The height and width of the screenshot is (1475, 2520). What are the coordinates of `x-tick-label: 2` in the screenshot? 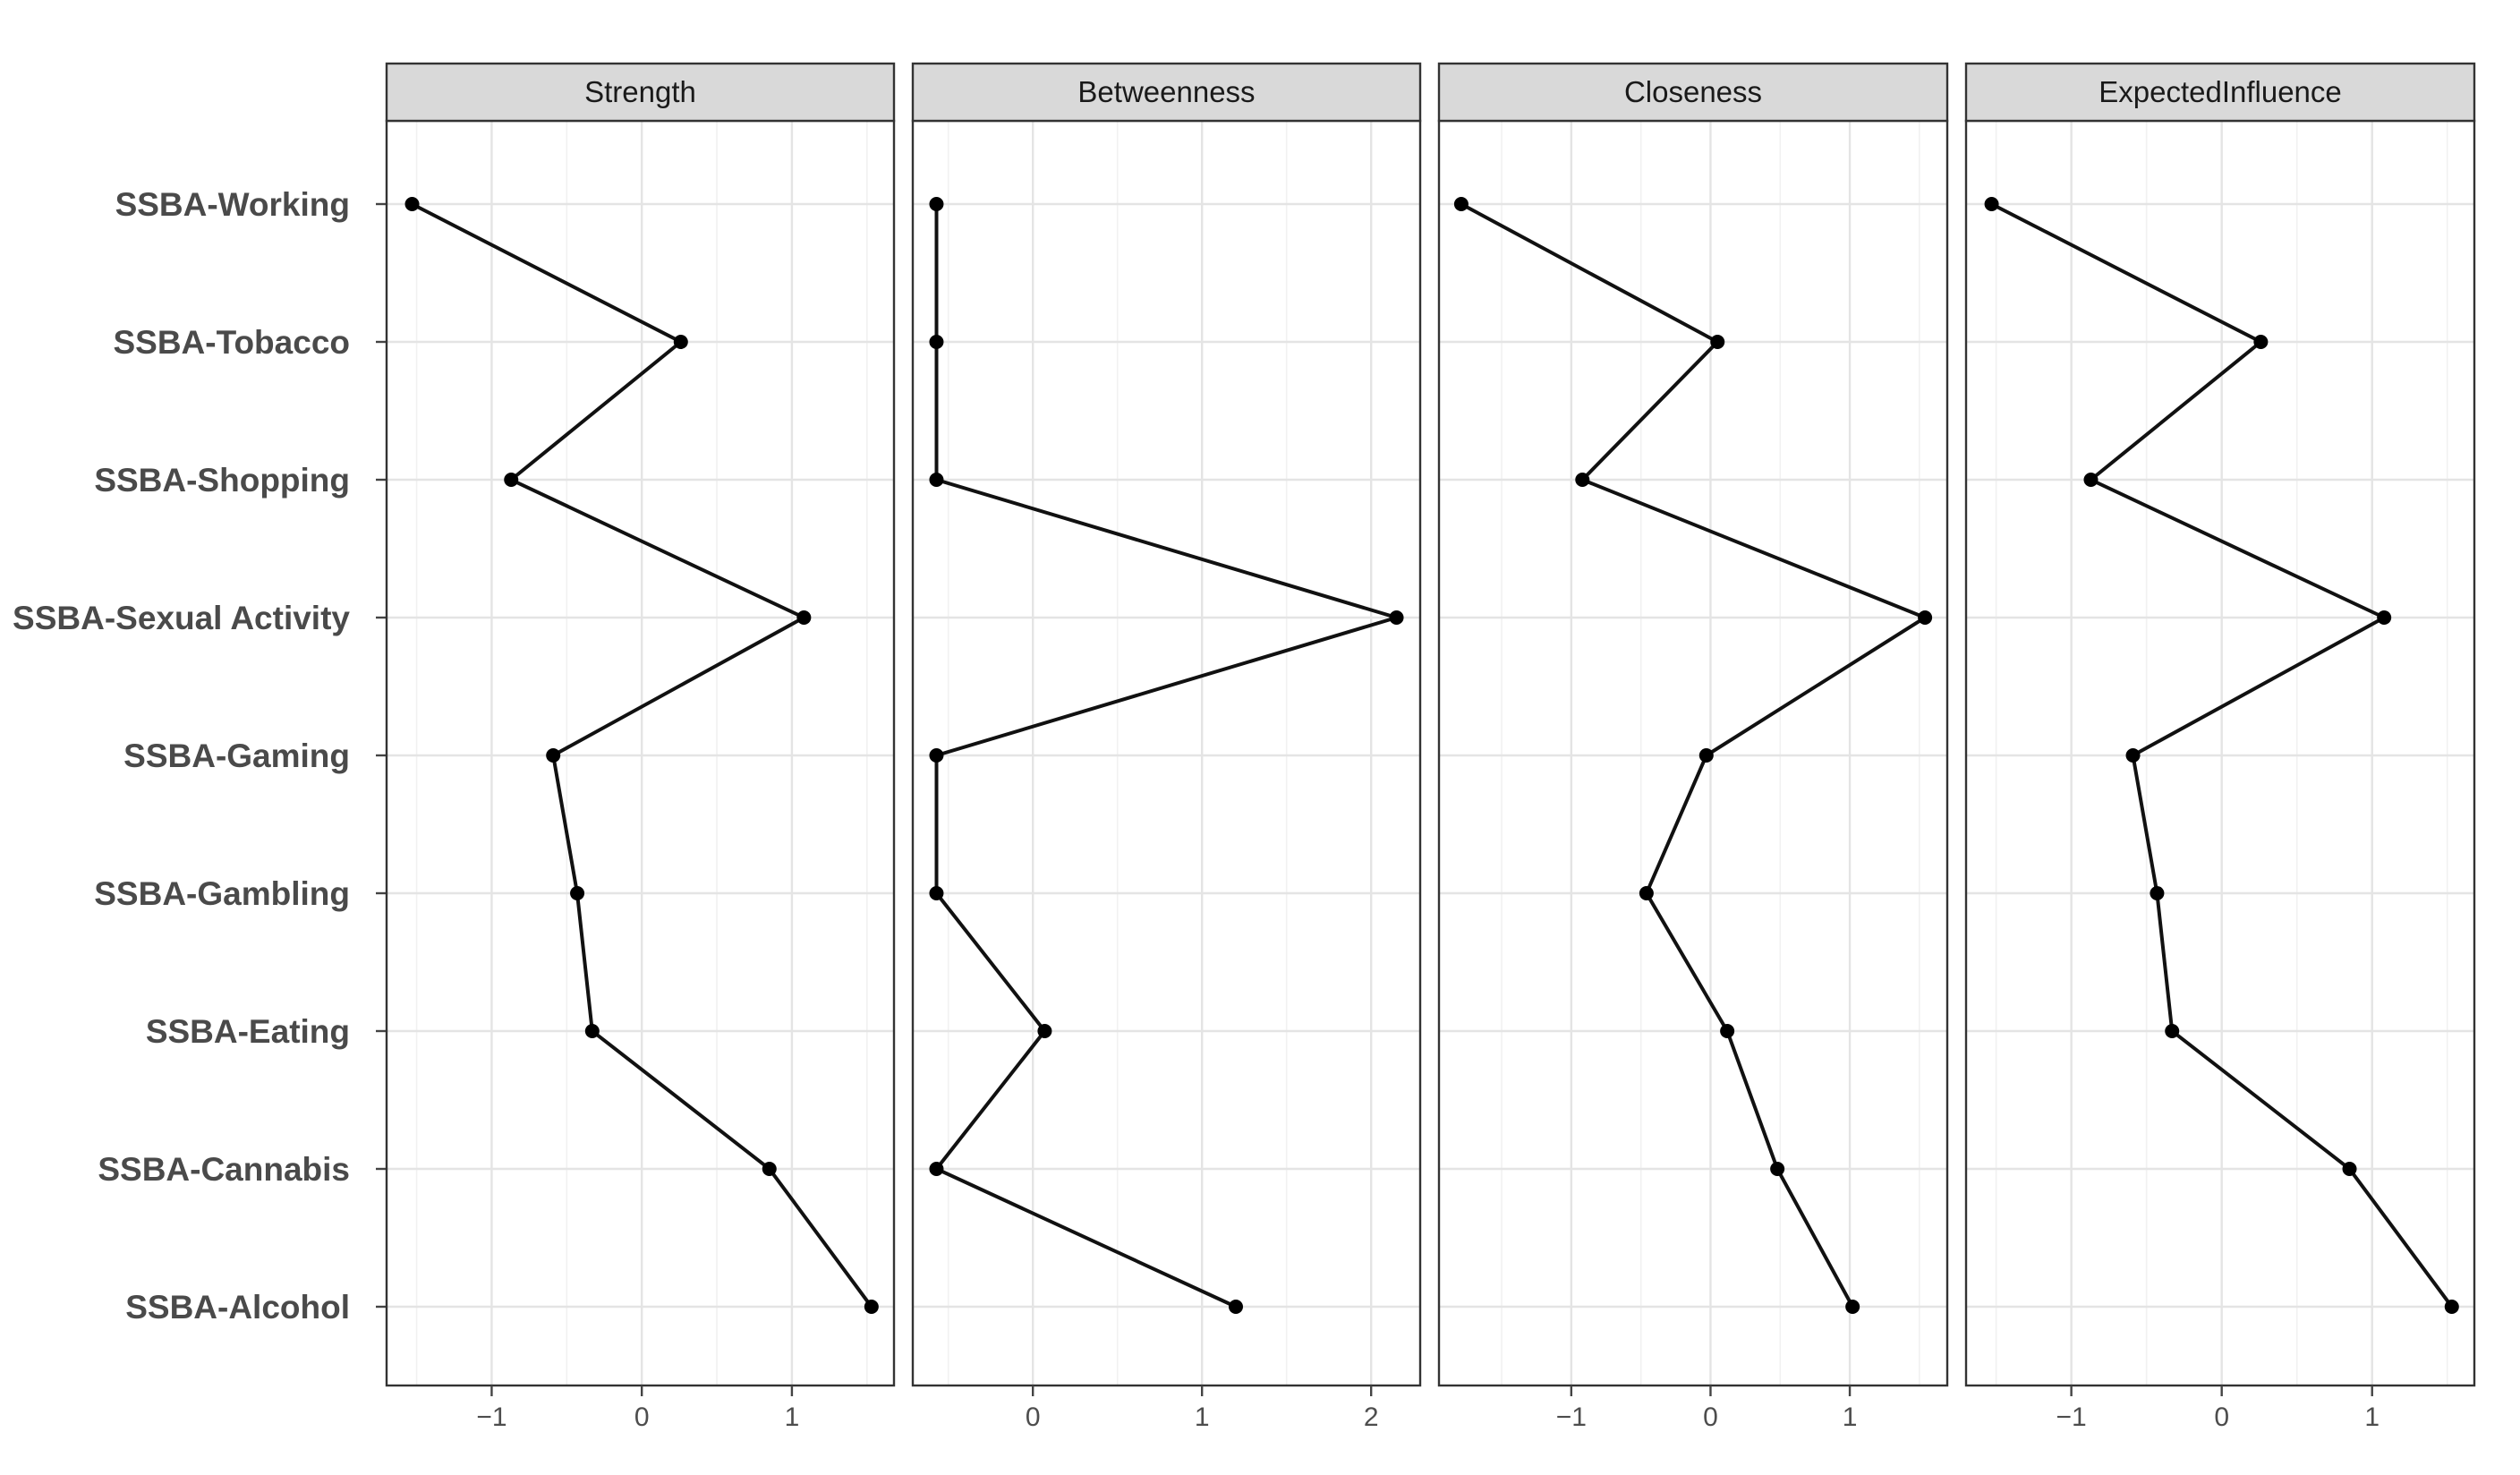 It's located at (1371, 1417).